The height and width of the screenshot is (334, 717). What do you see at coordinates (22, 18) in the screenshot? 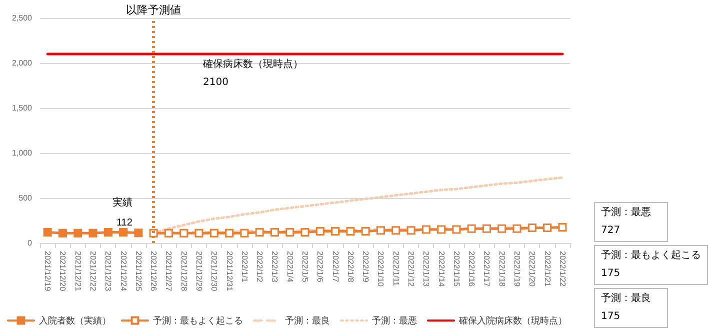
I see `y-tick-label: 2,500` at bounding box center [22, 18].